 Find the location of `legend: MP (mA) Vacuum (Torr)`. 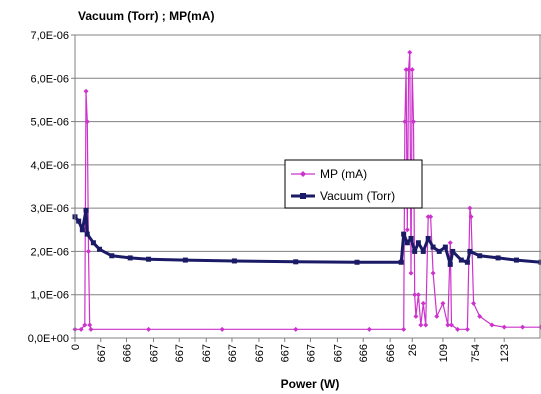

legend: MP (mA) Vacuum (Torr) is located at coordinates (353, 184).